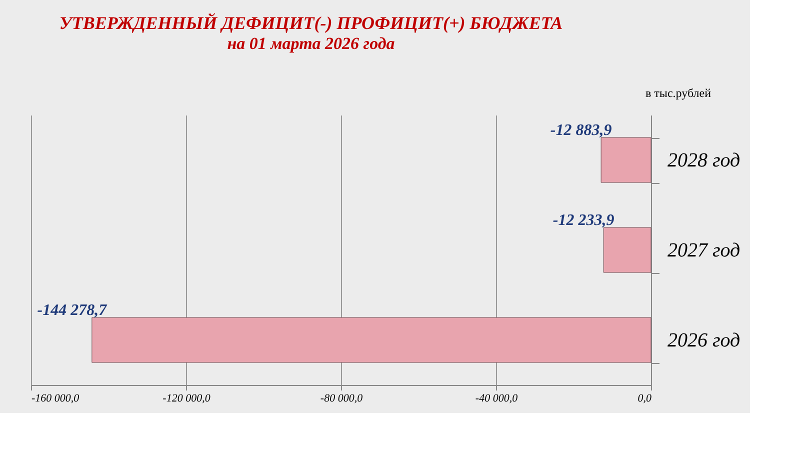  Describe the element at coordinates (496, 398) in the screenshot. I see `x-tick-label: -40 000,0` at that location.